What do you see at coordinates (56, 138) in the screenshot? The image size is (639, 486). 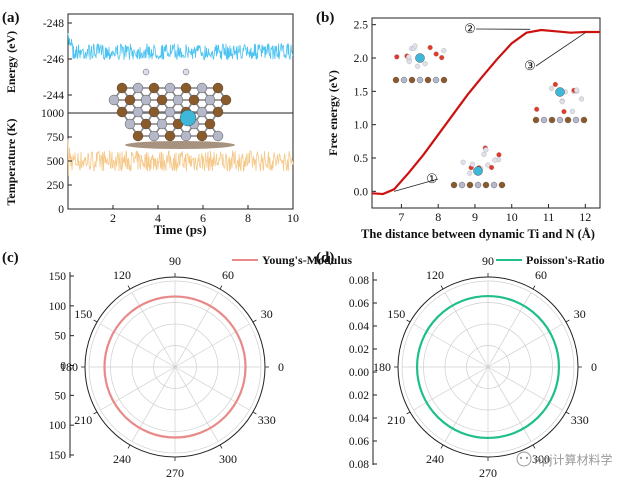 I see `panel-a-ytick-temperature-label: 750` at bounding box center [56, 138].